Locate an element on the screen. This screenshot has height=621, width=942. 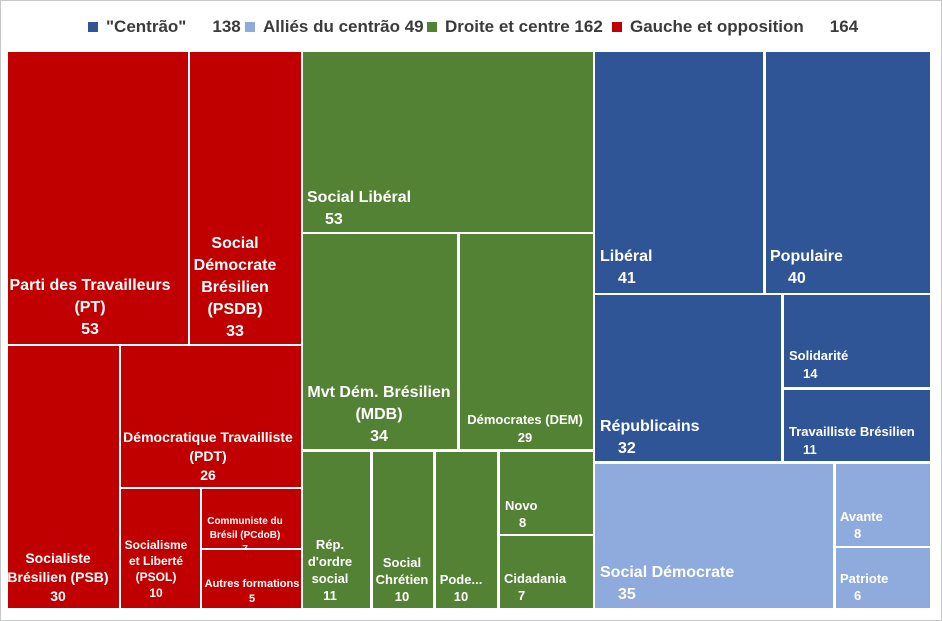
treemap-label: Républicains is located at coordinates (650, 426).